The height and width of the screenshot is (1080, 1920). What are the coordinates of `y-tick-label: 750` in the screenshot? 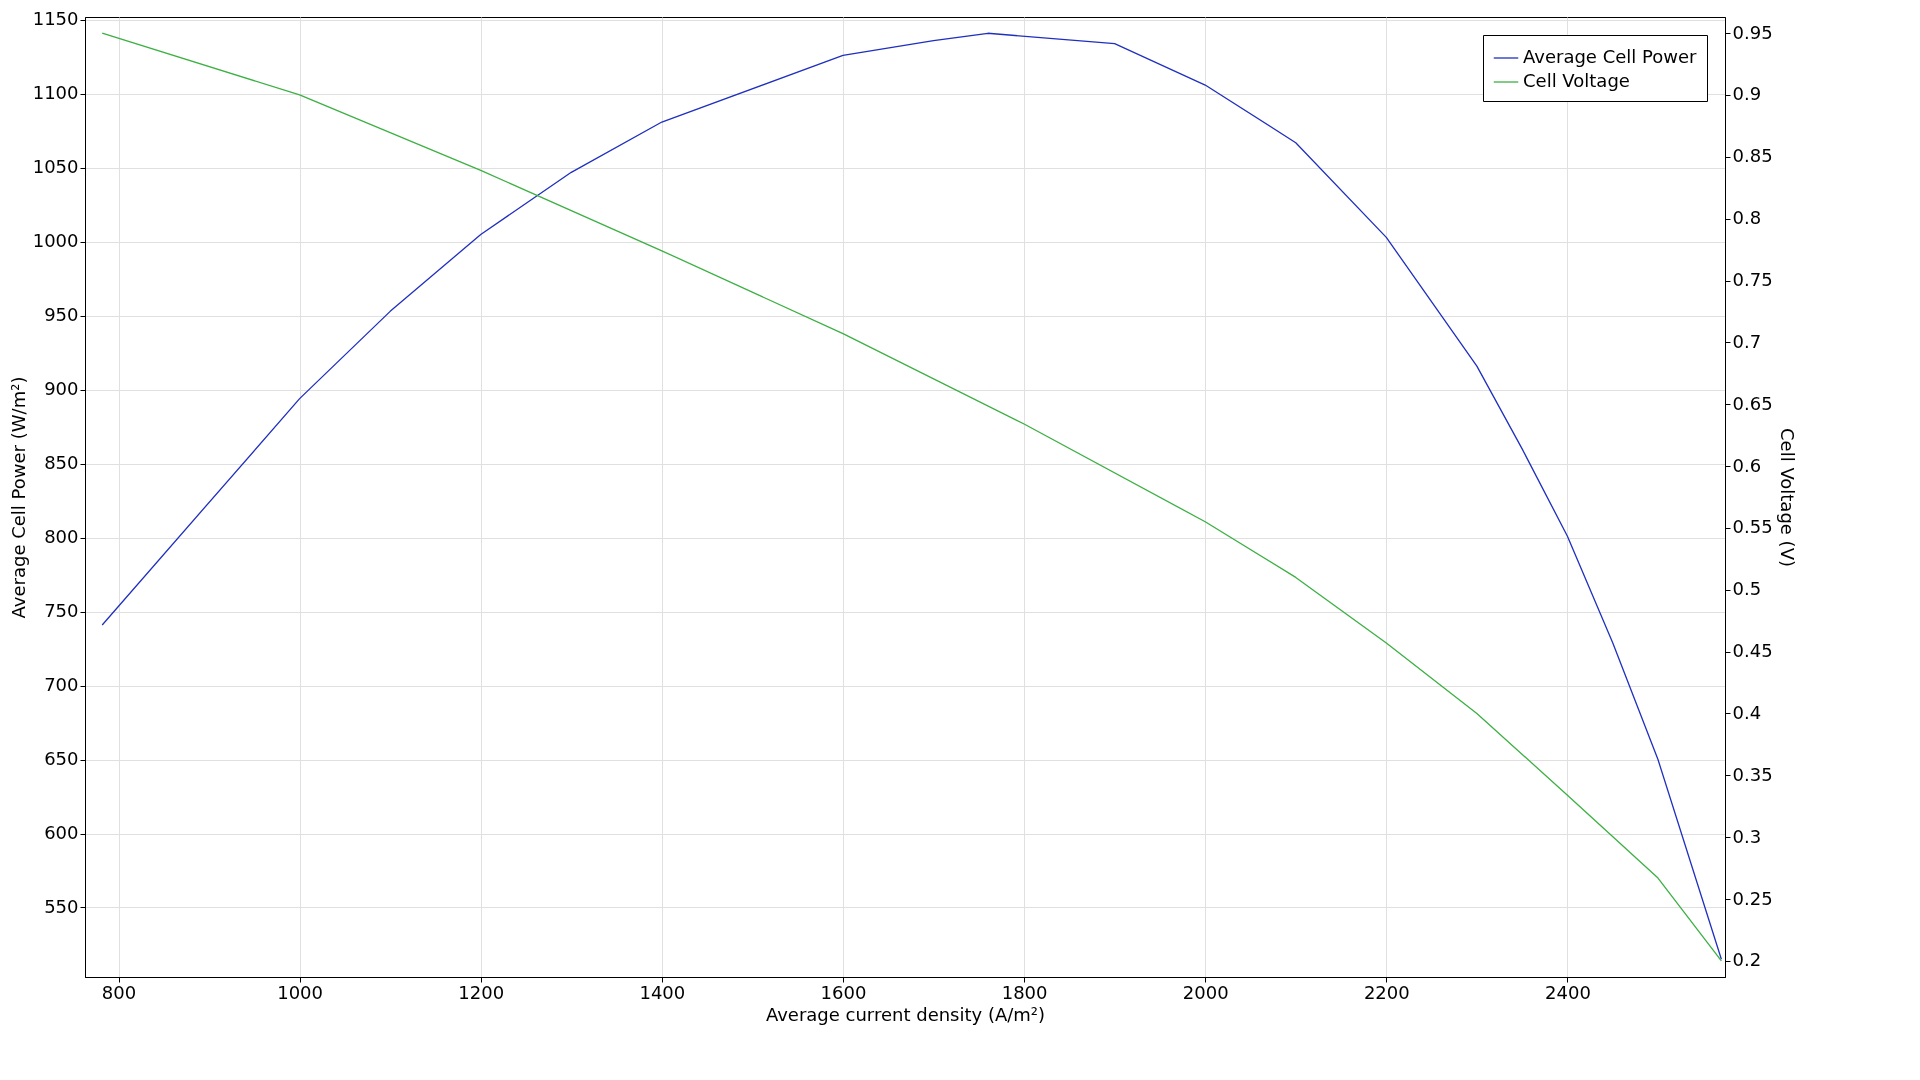 It's located at (61, 611).